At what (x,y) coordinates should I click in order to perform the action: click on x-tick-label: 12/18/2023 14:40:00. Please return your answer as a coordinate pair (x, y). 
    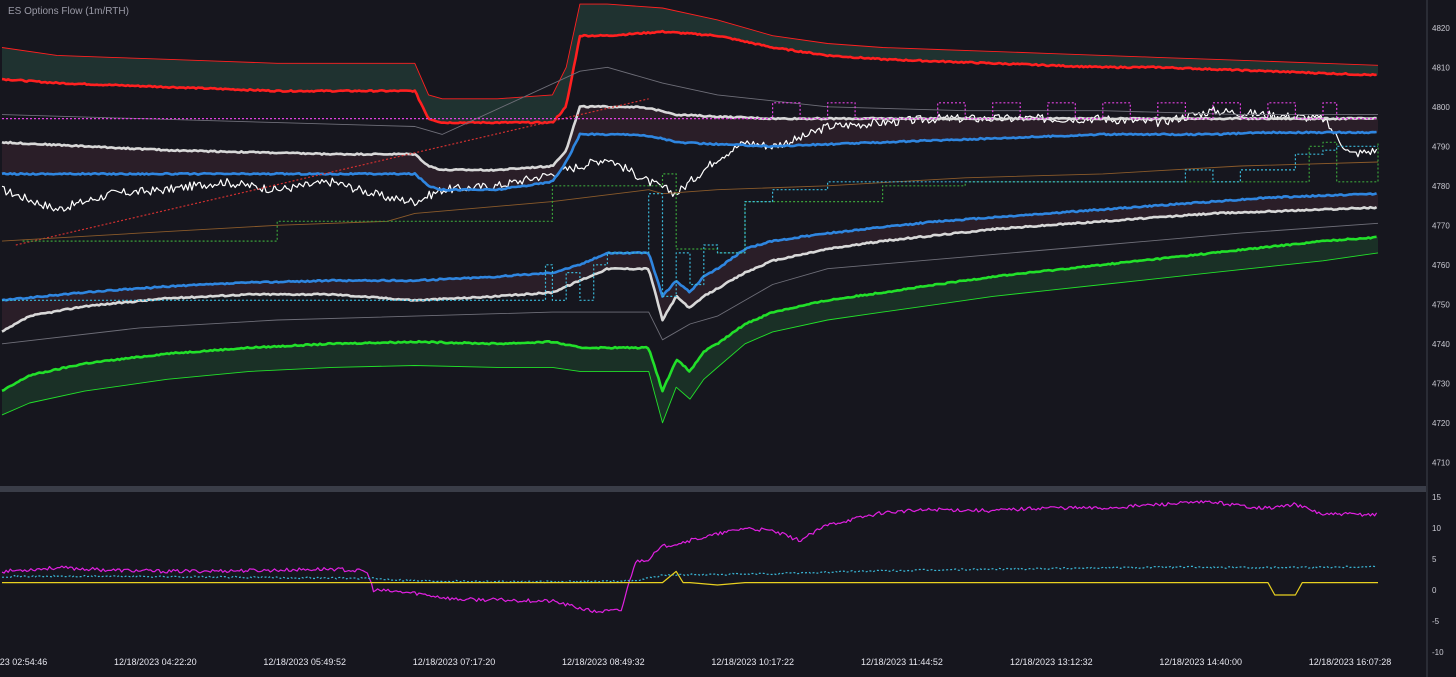
    Looking at the image, I should click on (1200, 662).